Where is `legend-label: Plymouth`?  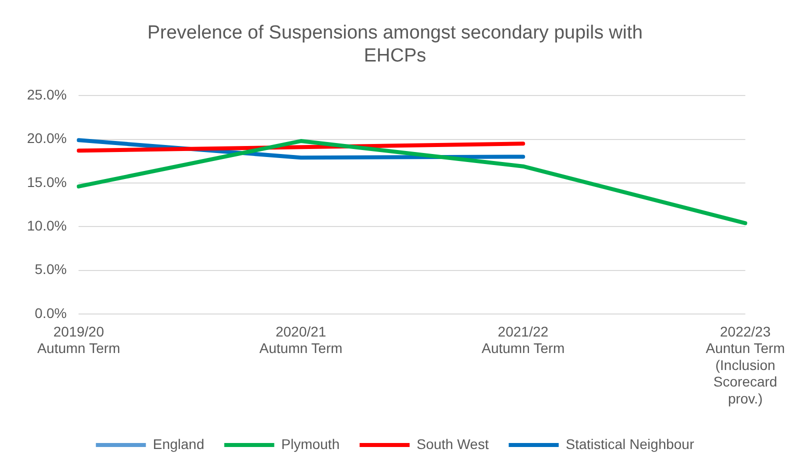 legend-label: Plymouth is located at coordinates (310, 444).